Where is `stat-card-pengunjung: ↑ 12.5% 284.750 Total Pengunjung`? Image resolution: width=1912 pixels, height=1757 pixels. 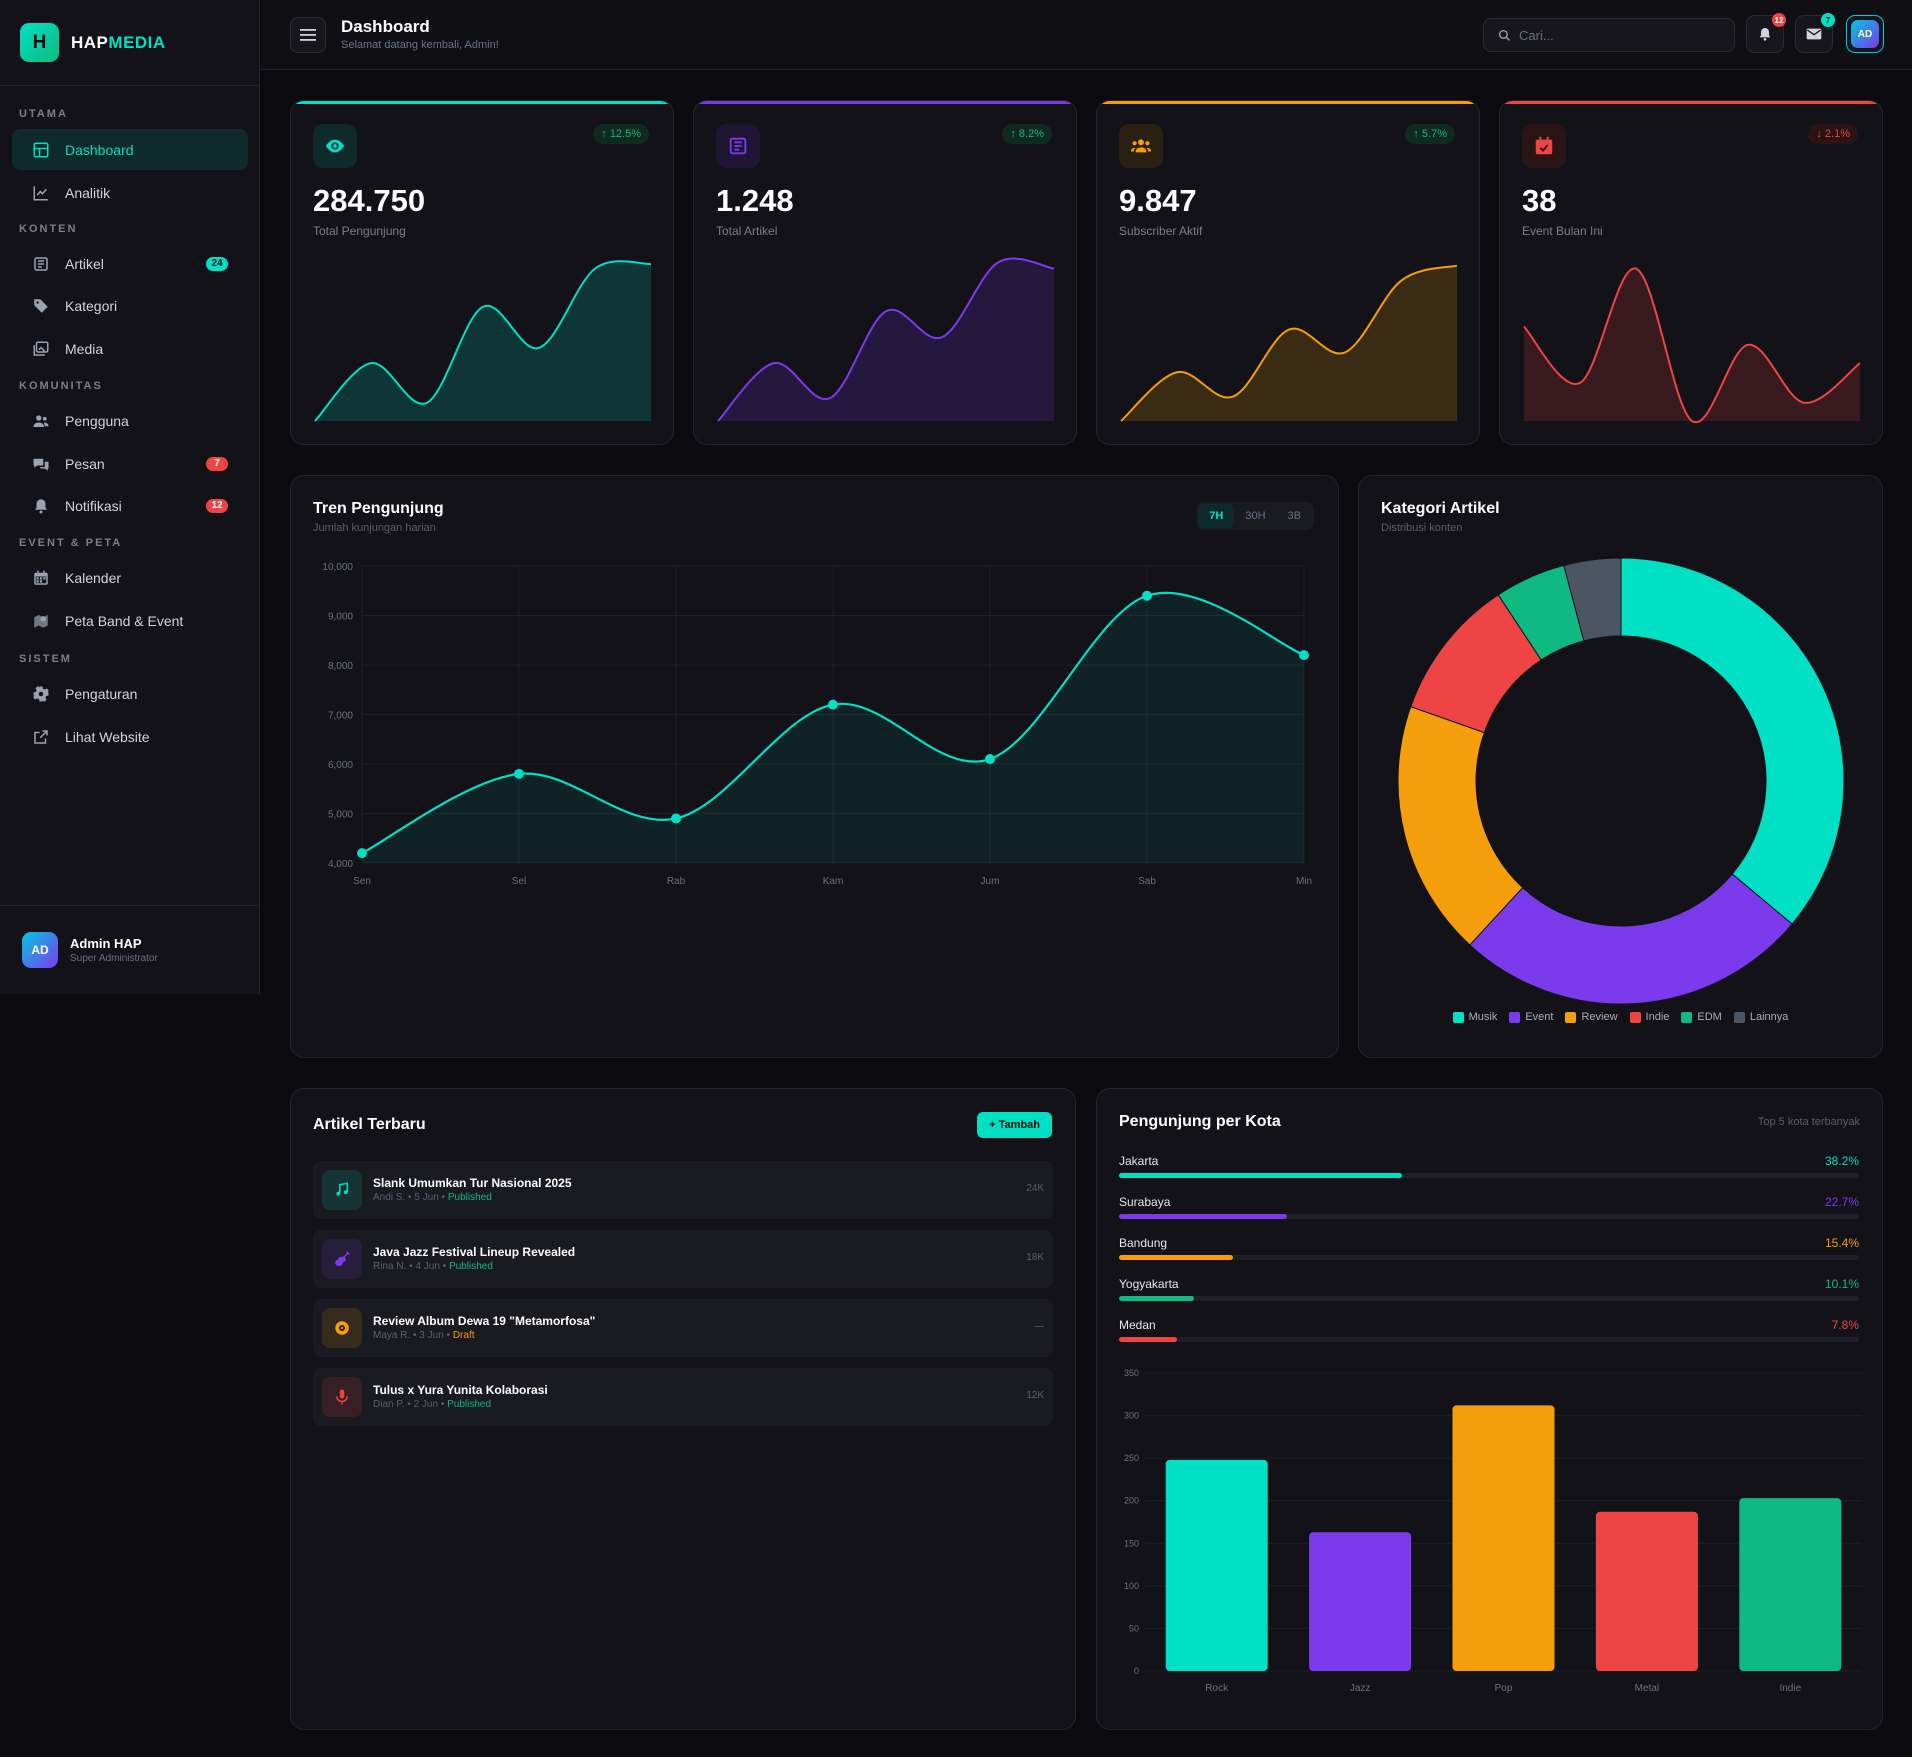 stat-card-pengunjung: ↑ 12.5% 284.750 Total Pengunjung is located at coordinates (482, 272).